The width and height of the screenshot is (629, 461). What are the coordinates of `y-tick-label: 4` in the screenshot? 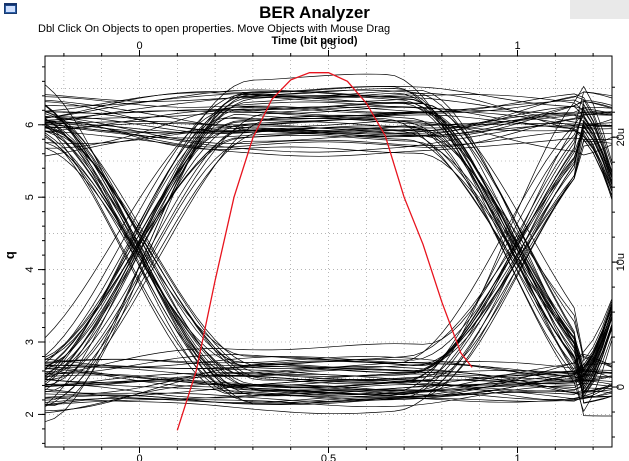 It's located at (30, 270).